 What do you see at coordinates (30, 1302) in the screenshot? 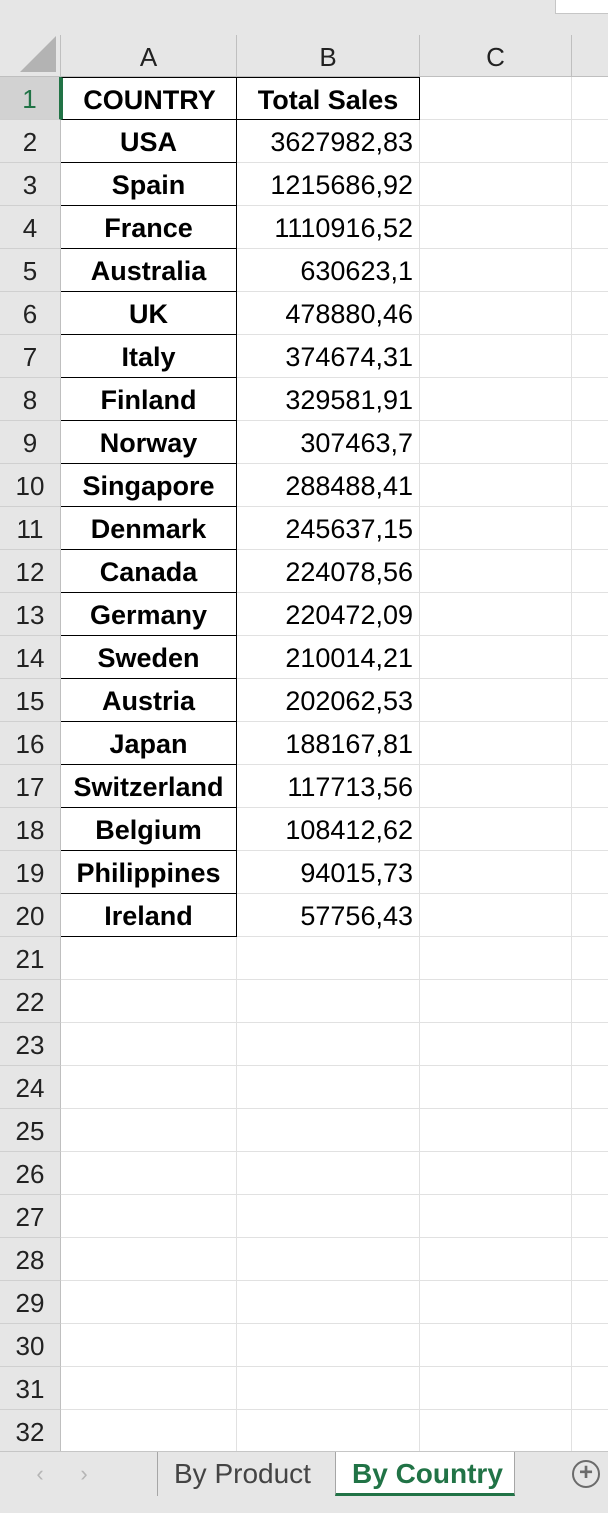
I see `row-header: 29` at bounding box center [30, 1302].